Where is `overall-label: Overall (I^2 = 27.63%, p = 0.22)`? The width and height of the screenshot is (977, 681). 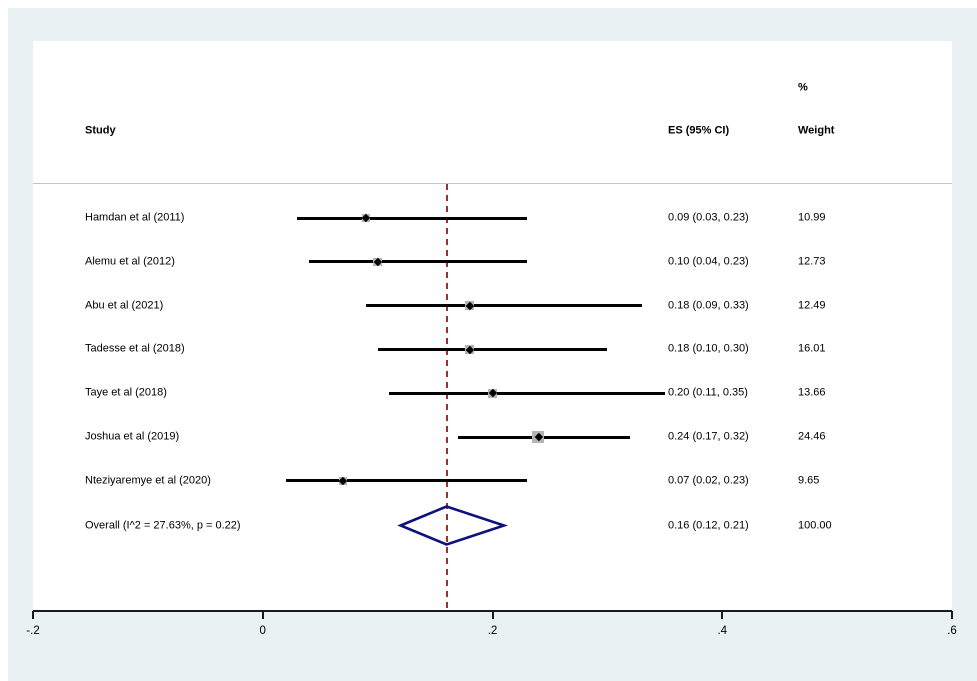
overall-label: Overall (I^2 = 27.63%, p = 0.22) is located at coordinates (163, 525).